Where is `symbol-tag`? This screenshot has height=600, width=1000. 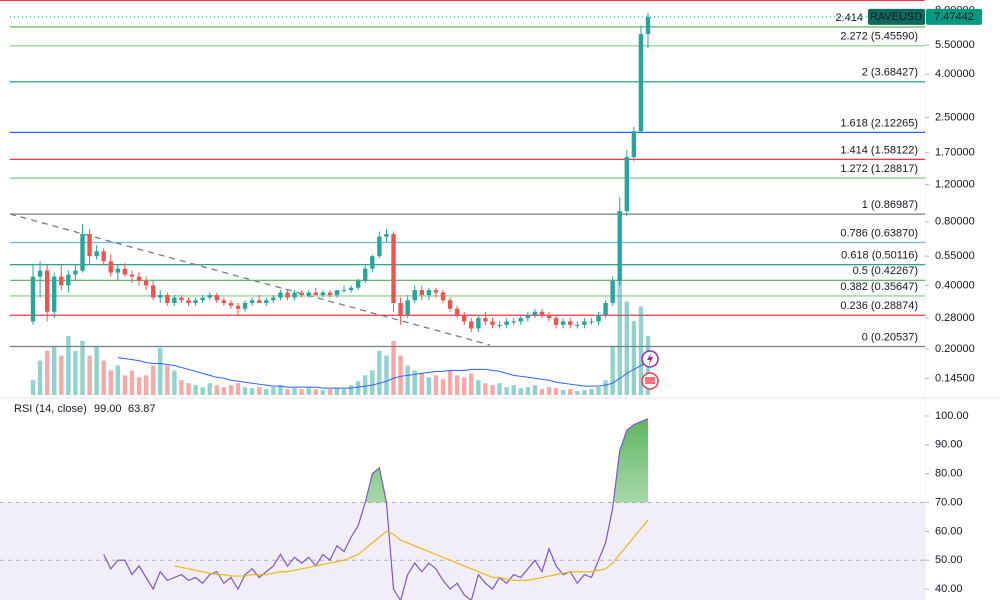 symbol-tag is located at coordinates (896, 16).